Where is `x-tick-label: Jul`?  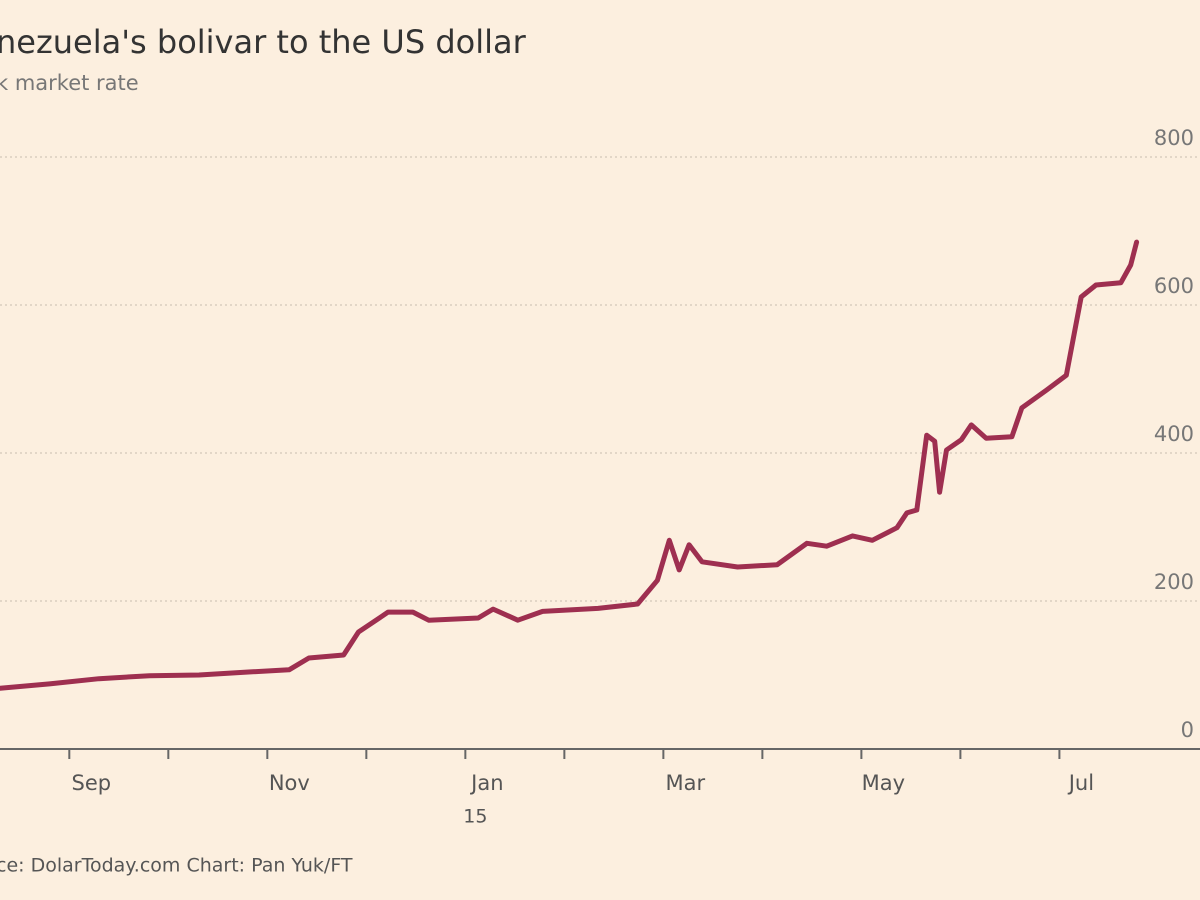 x-tick-label: Jul is located at coordinates (1080, 783).